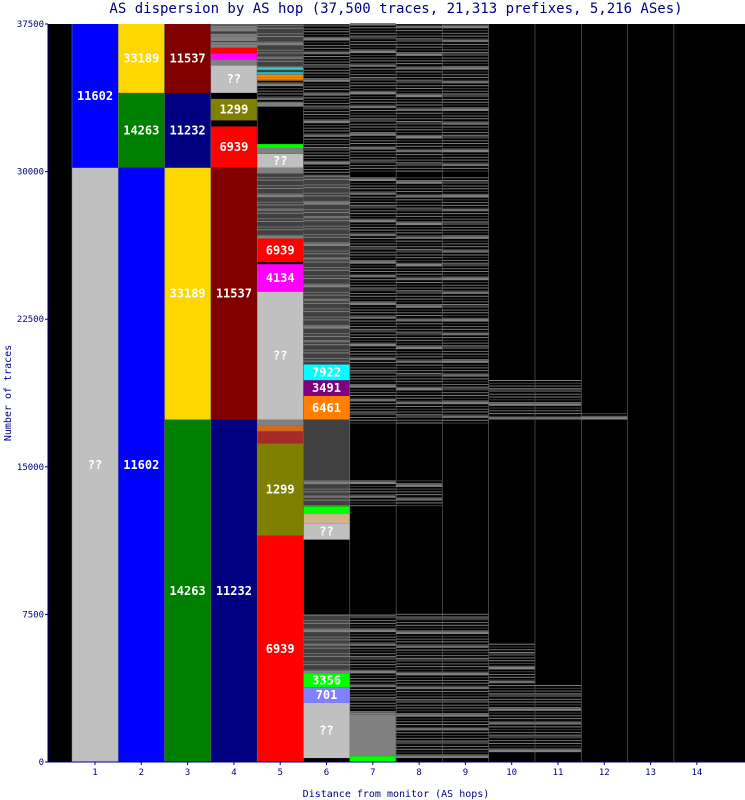  Describe the element at coordinates (8, 393) in the screenshot. I see `y-axis-label: Number of traces` at that location.